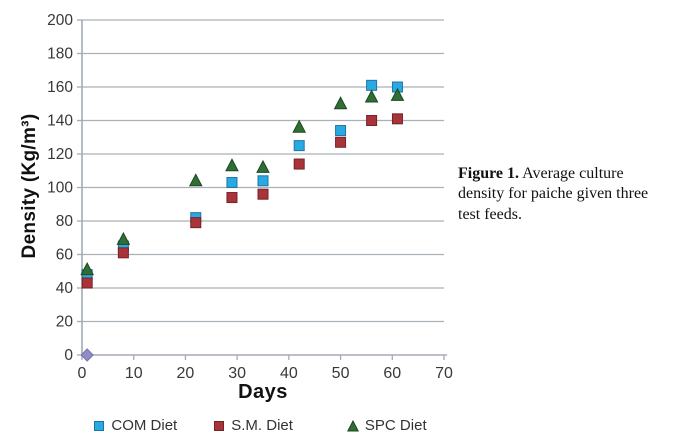 The width and height of the screenshot is (675, 446). Describe the element at coordinates (68, 355) in the screenshot. I see `y-tick-label: 0` at that location.